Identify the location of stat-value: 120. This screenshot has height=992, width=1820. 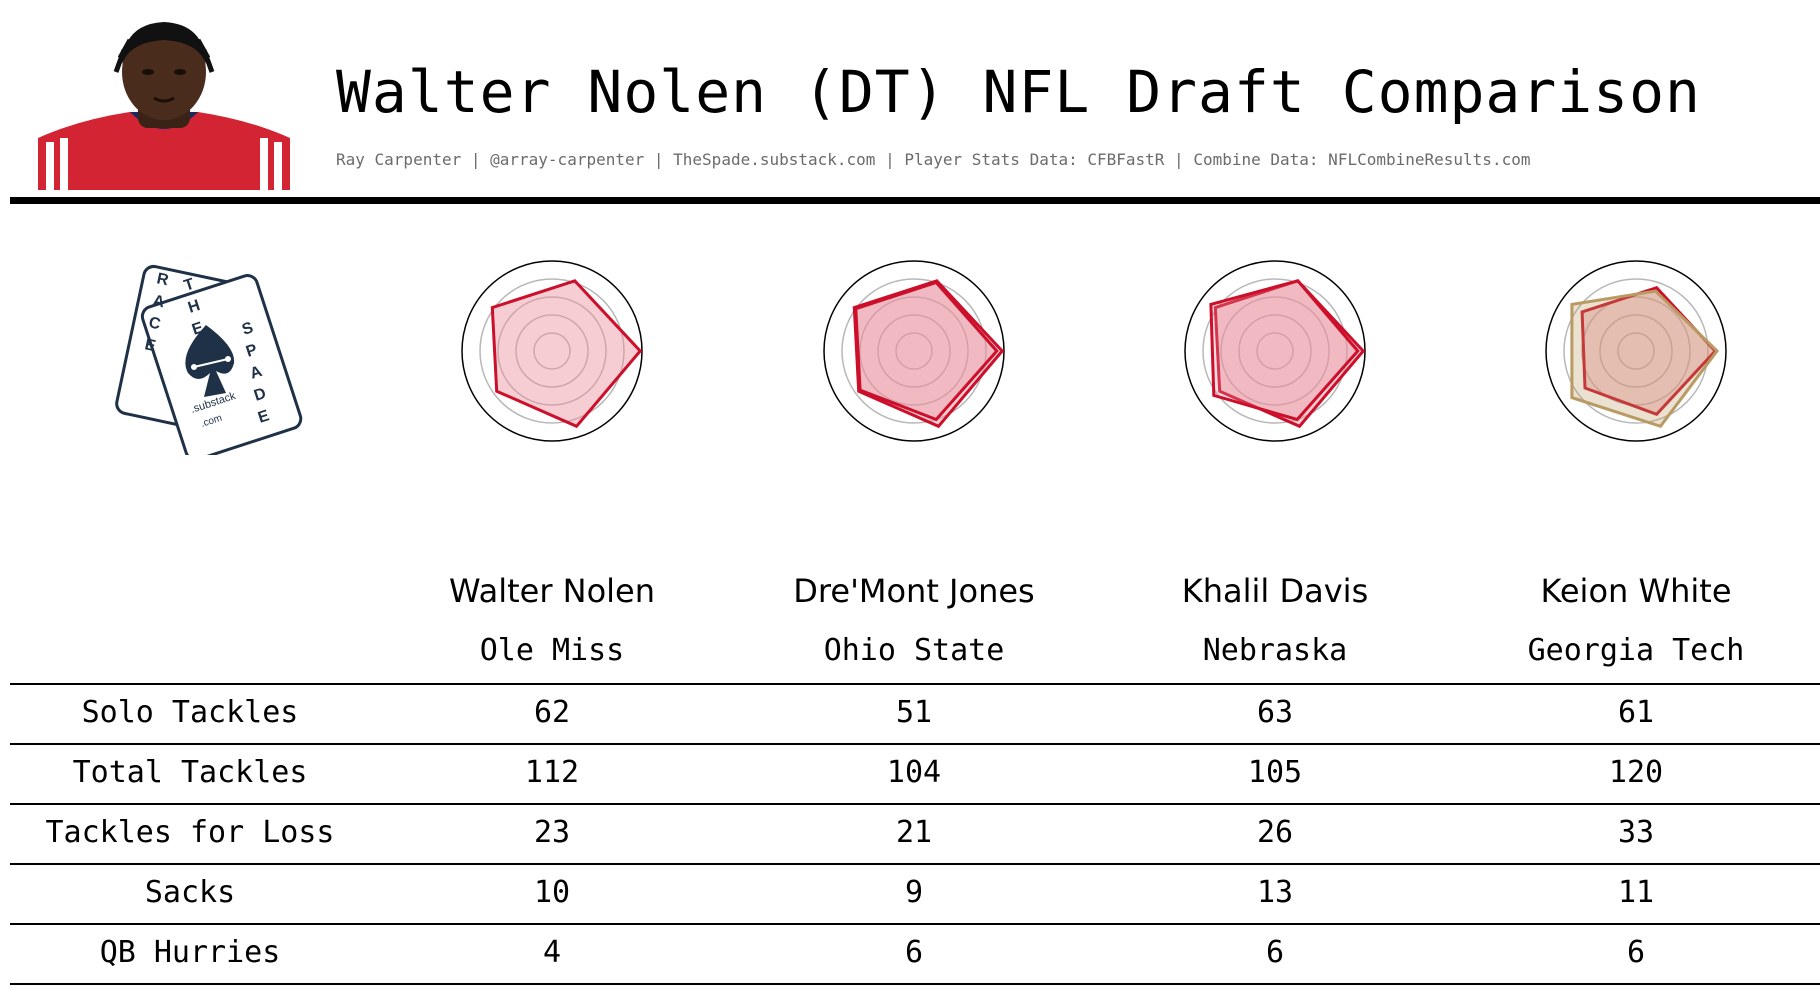
(1636, 772).